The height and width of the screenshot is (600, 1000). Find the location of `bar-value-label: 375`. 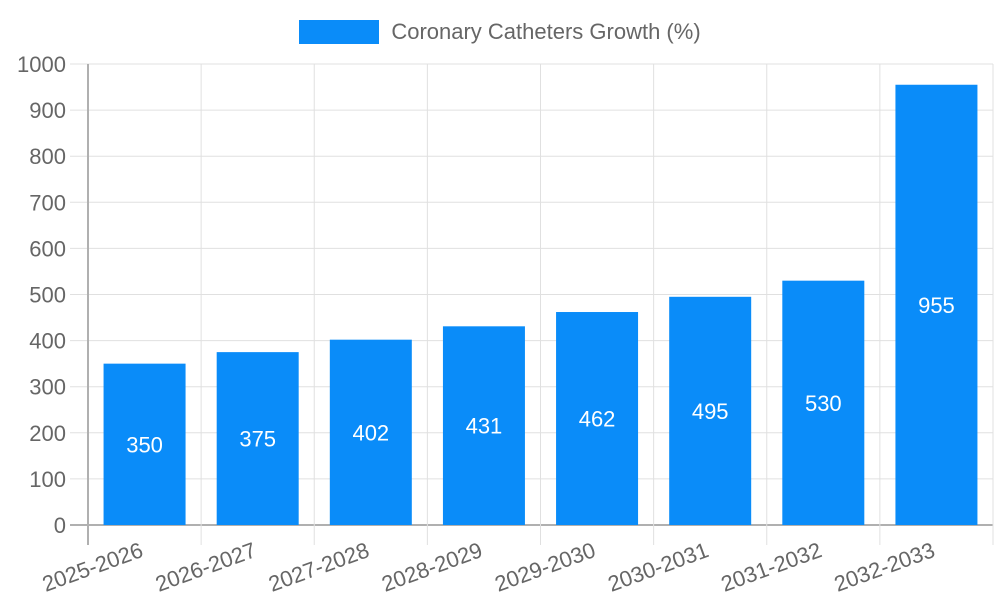

bar-value-label: 375 is located at coordinates (257, 439).